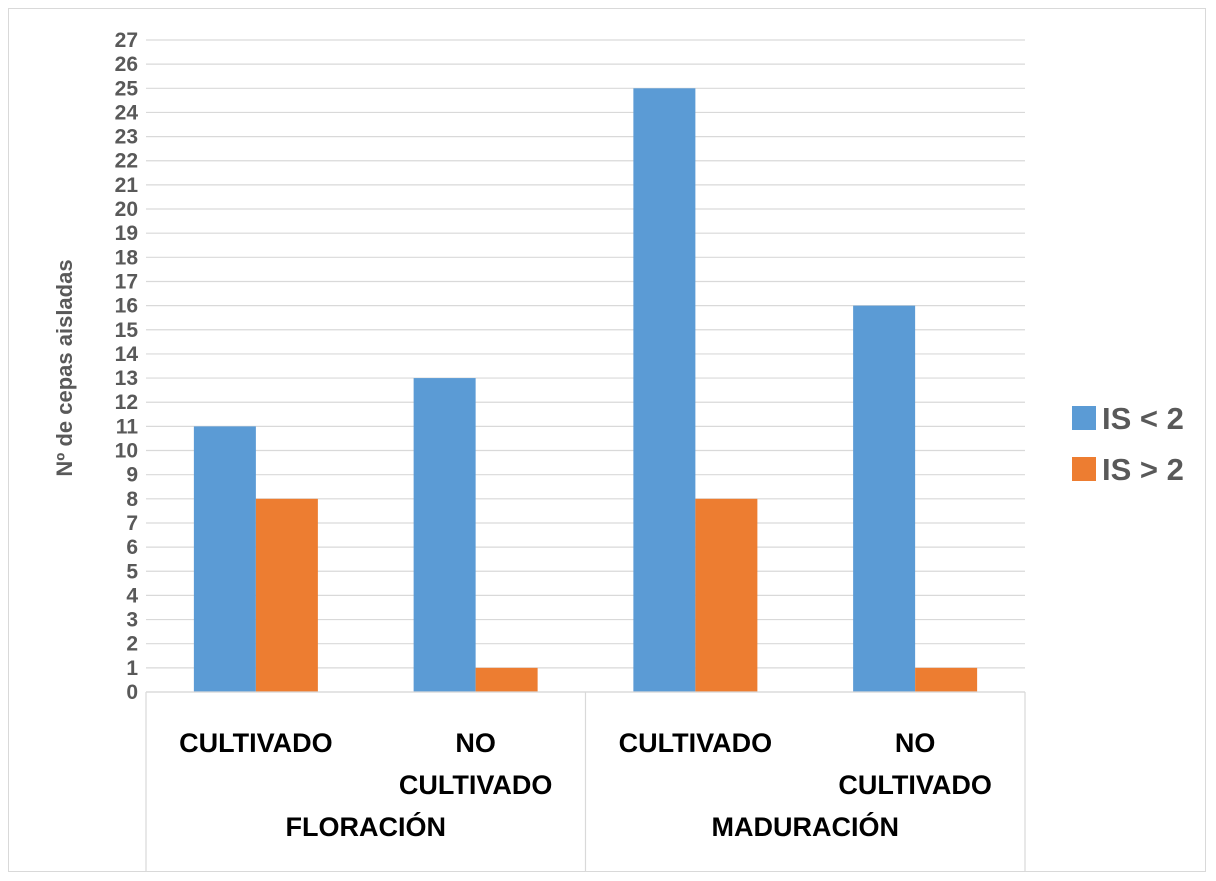 The height and width of the screenshot is (881, 1216). What do you see at coordinates (132, 523) in the screenshot?
I see `y-tick-label: 7` at bounding box center [132, 523].